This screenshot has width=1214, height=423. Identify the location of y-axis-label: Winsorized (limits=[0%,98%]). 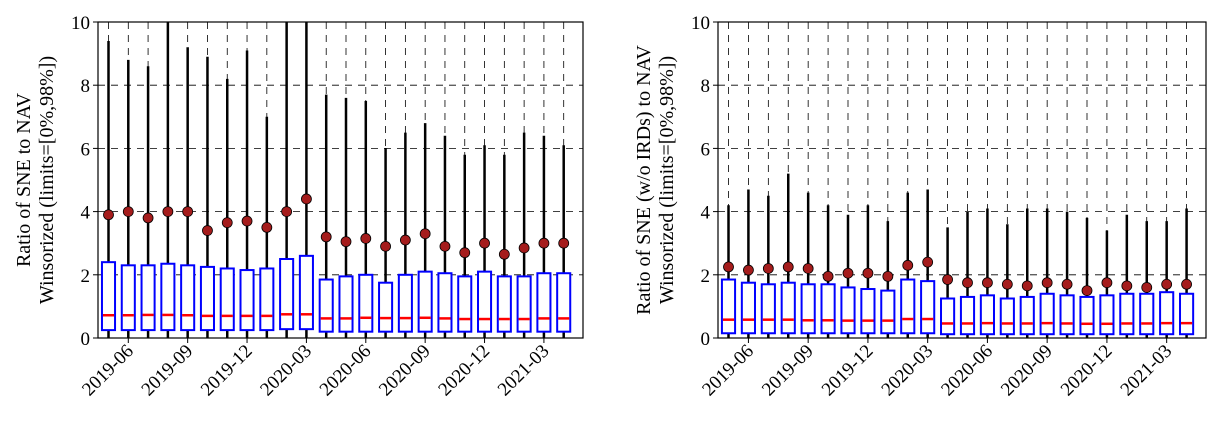
(47, 180).